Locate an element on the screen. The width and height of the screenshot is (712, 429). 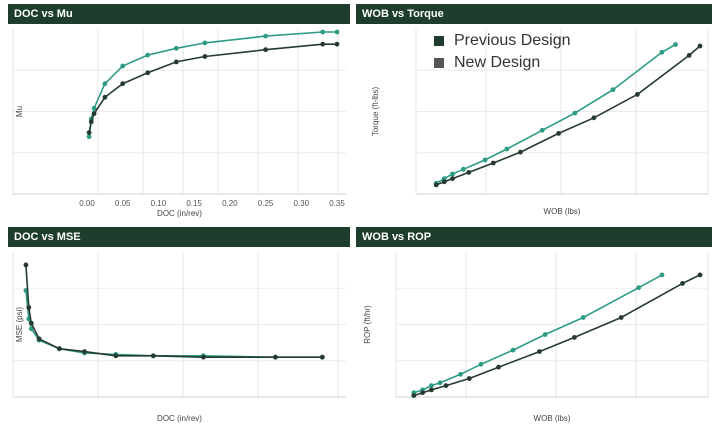
y-axis-label: MSE (psi) is located at coordinates (19, 324).